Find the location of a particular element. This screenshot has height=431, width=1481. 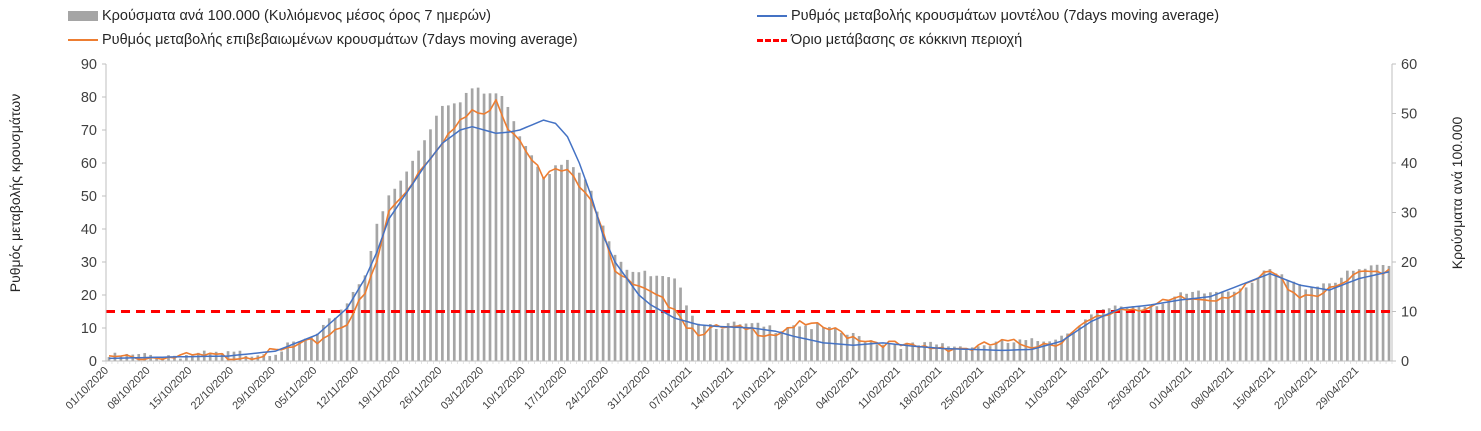

legend-swatch-confirmed-icon is located at coordinates (83, 40).